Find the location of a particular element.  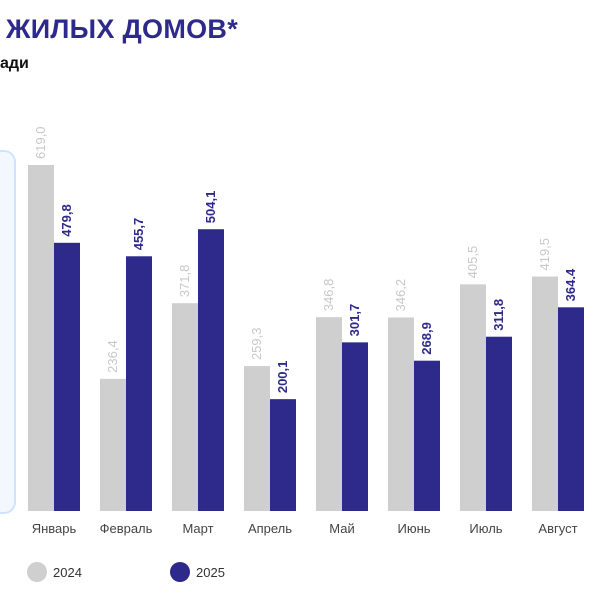

data-label-2024-3: 371,8 is located at coordinates (184, 281).